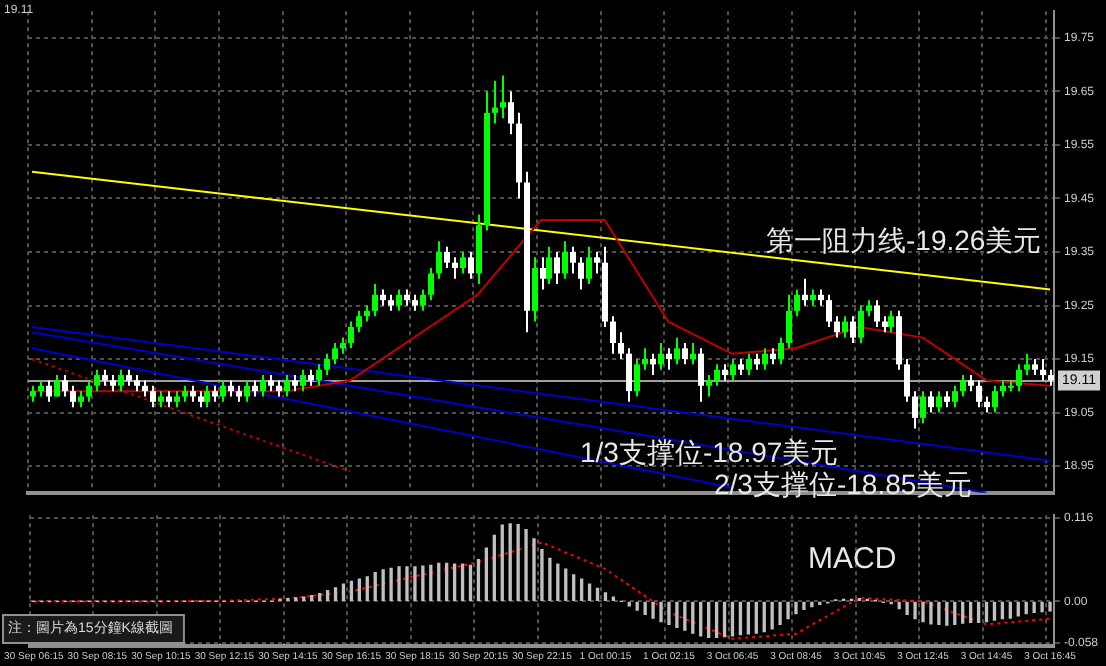 This screenshot has height=666, width=1106. I want to click on annotation: MACD, so click(852, 559).